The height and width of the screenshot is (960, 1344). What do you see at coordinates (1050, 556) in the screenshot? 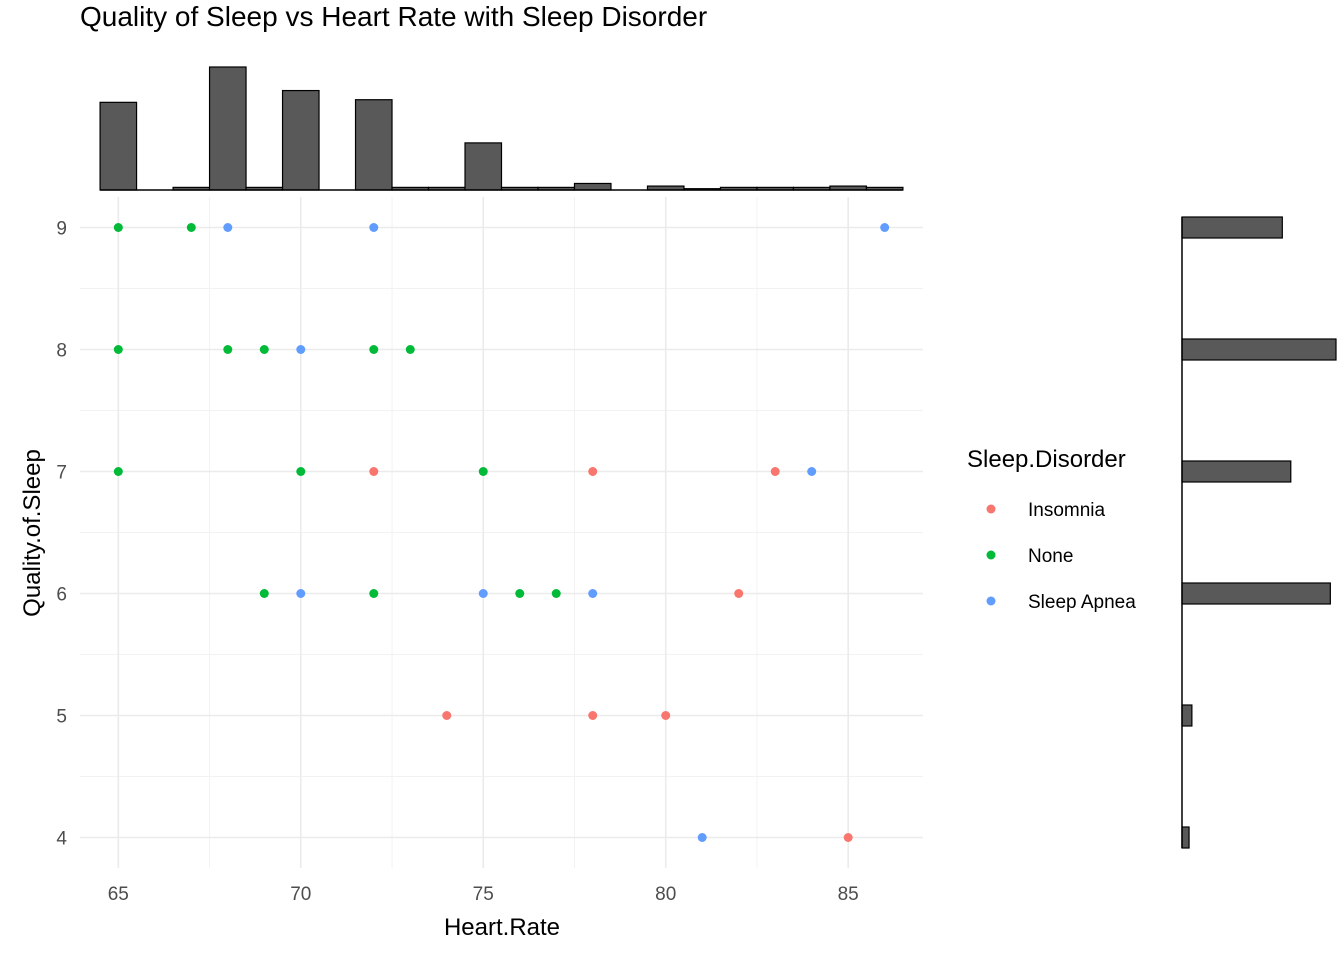
I see `legend-label: None` at bounding box center [1050, 556].